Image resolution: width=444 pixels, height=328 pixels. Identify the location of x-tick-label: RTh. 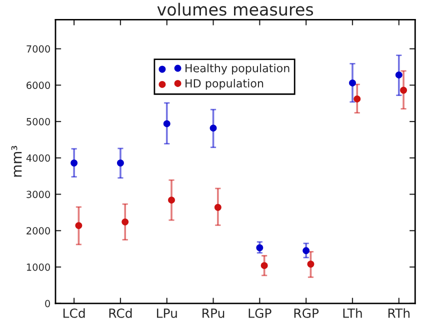
(399, 313).